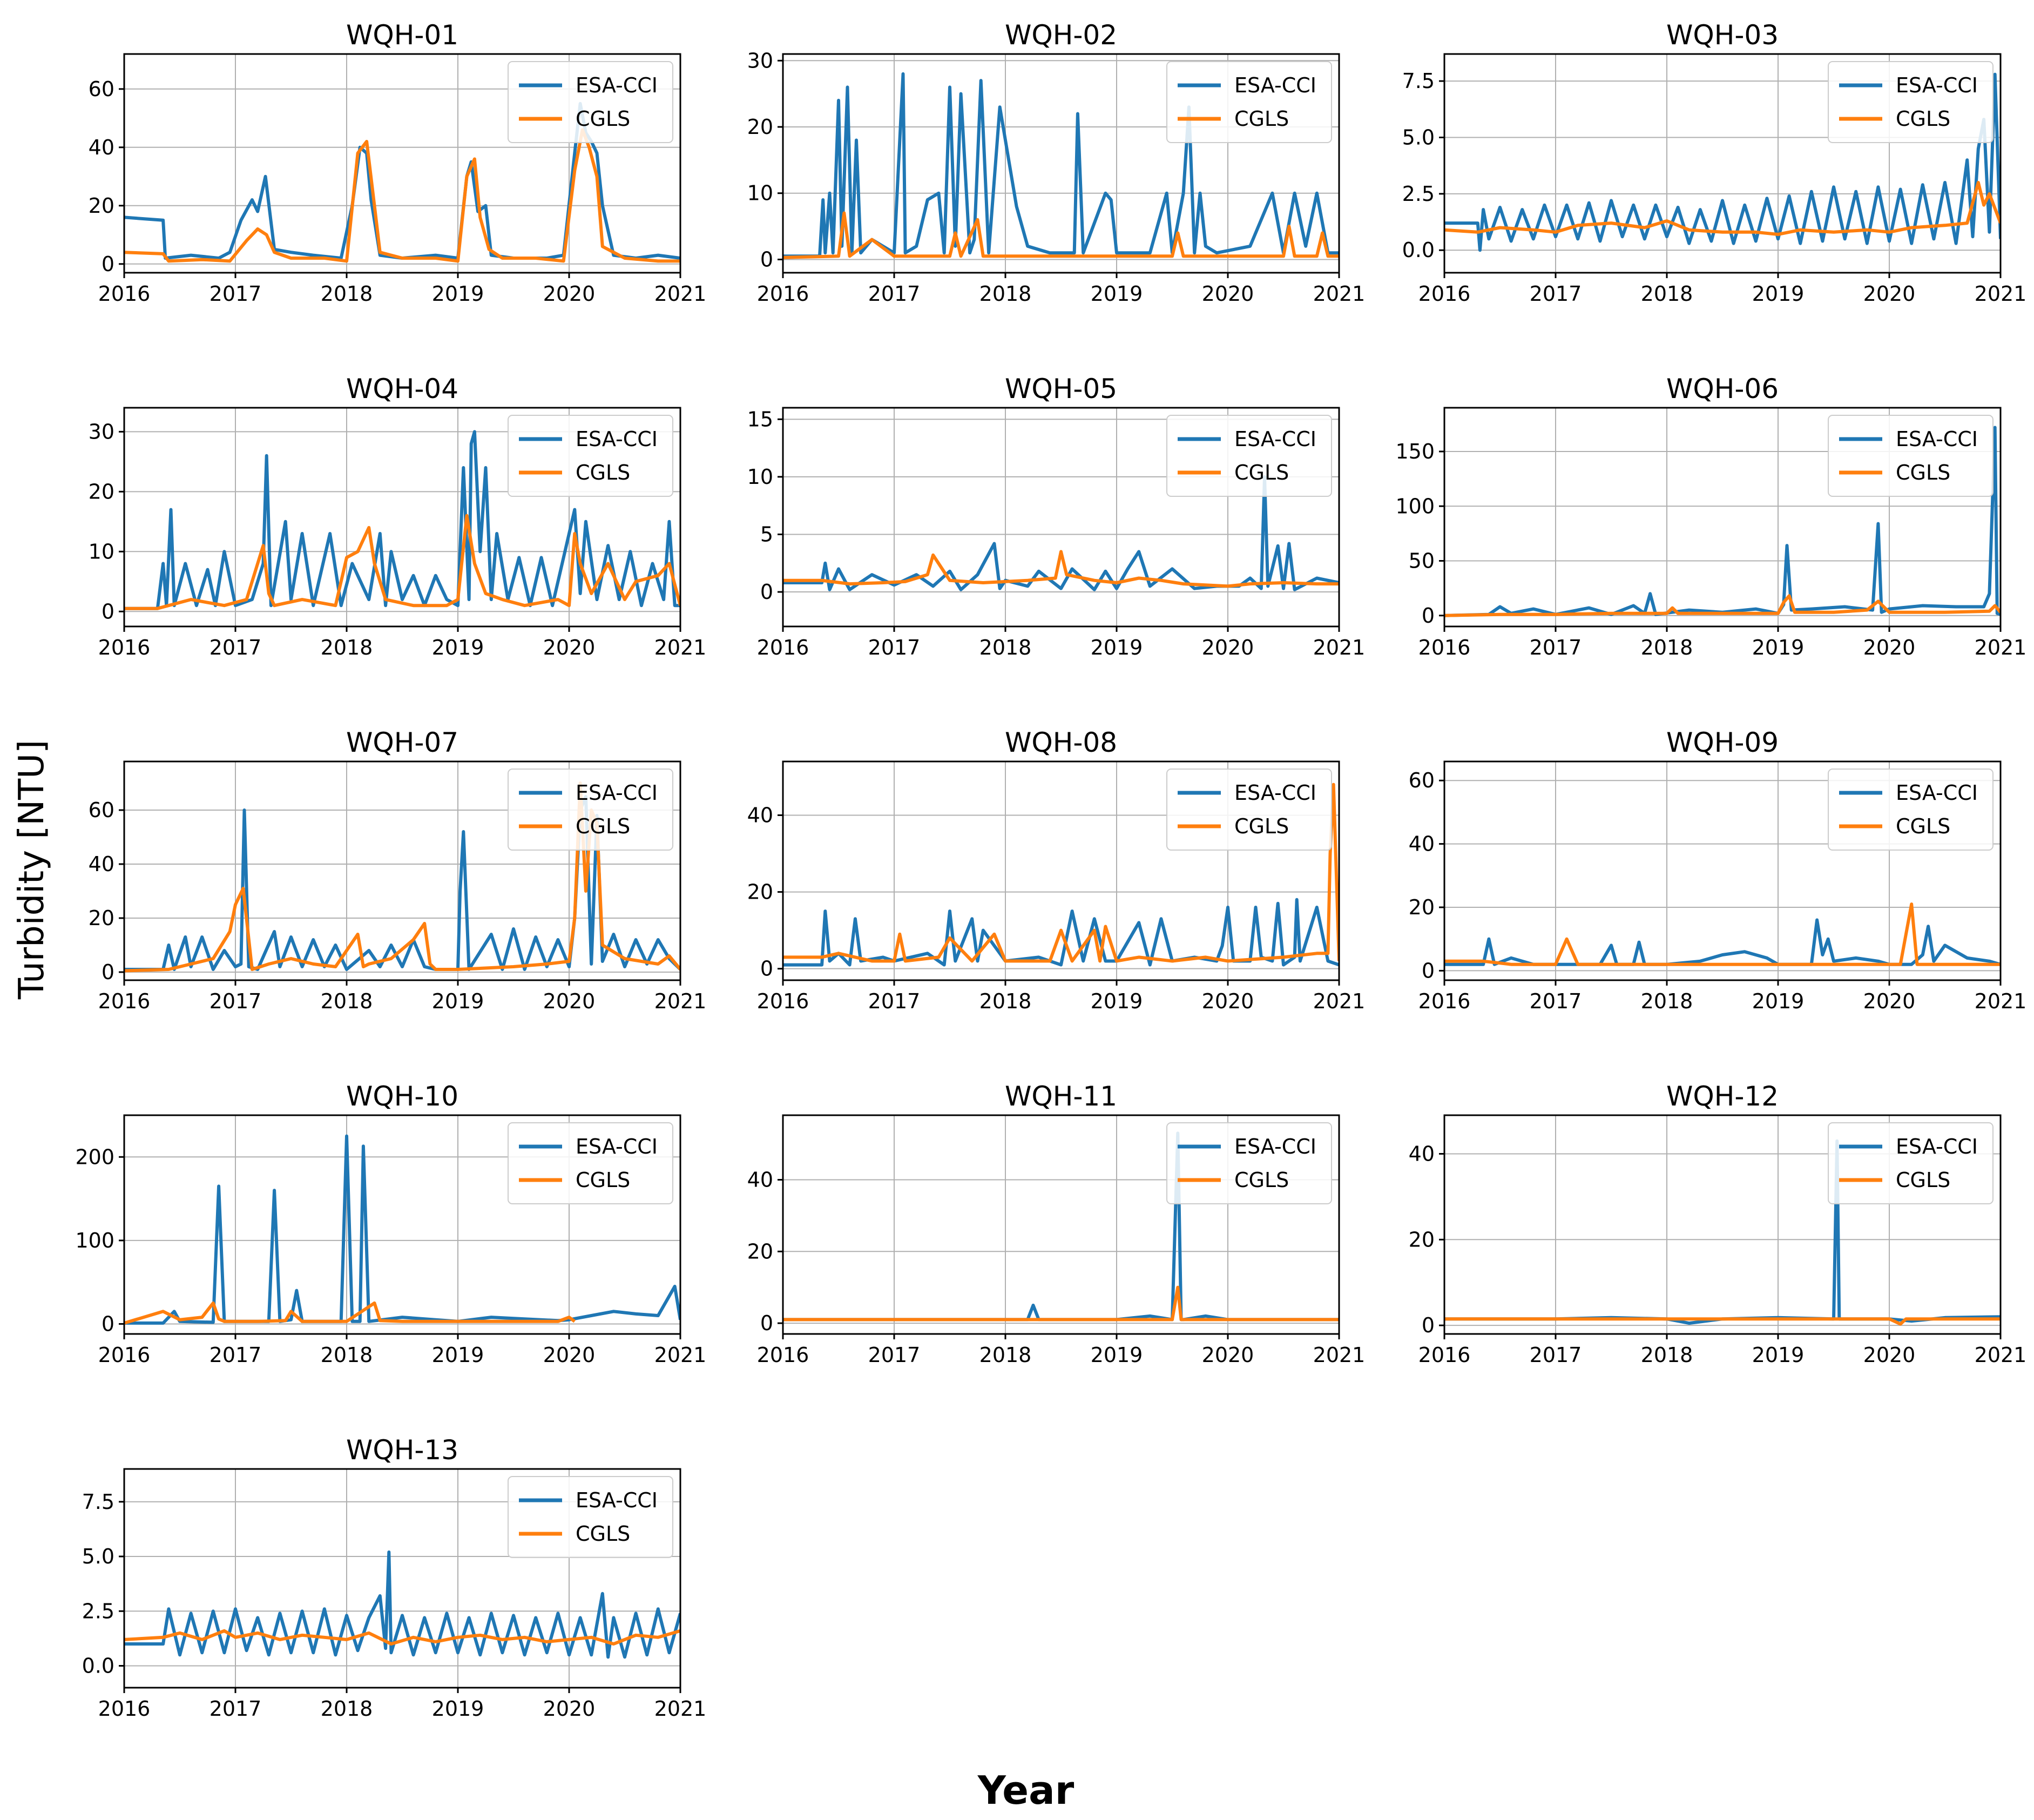  What do you see at coordinates (1061, 389) in the screenshot?
I see `panel-title: WQH-05` at bounding box center [1061, 389].